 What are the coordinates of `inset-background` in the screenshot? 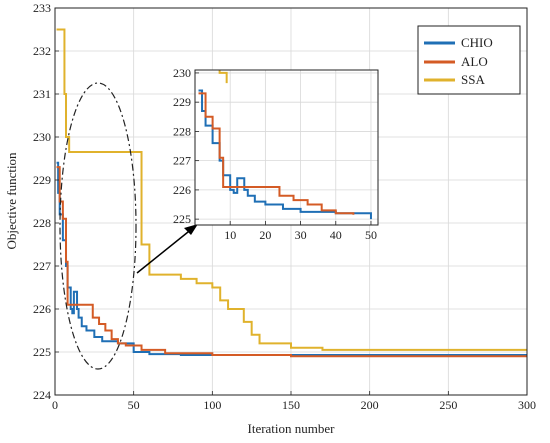 It's located at (286, 147).